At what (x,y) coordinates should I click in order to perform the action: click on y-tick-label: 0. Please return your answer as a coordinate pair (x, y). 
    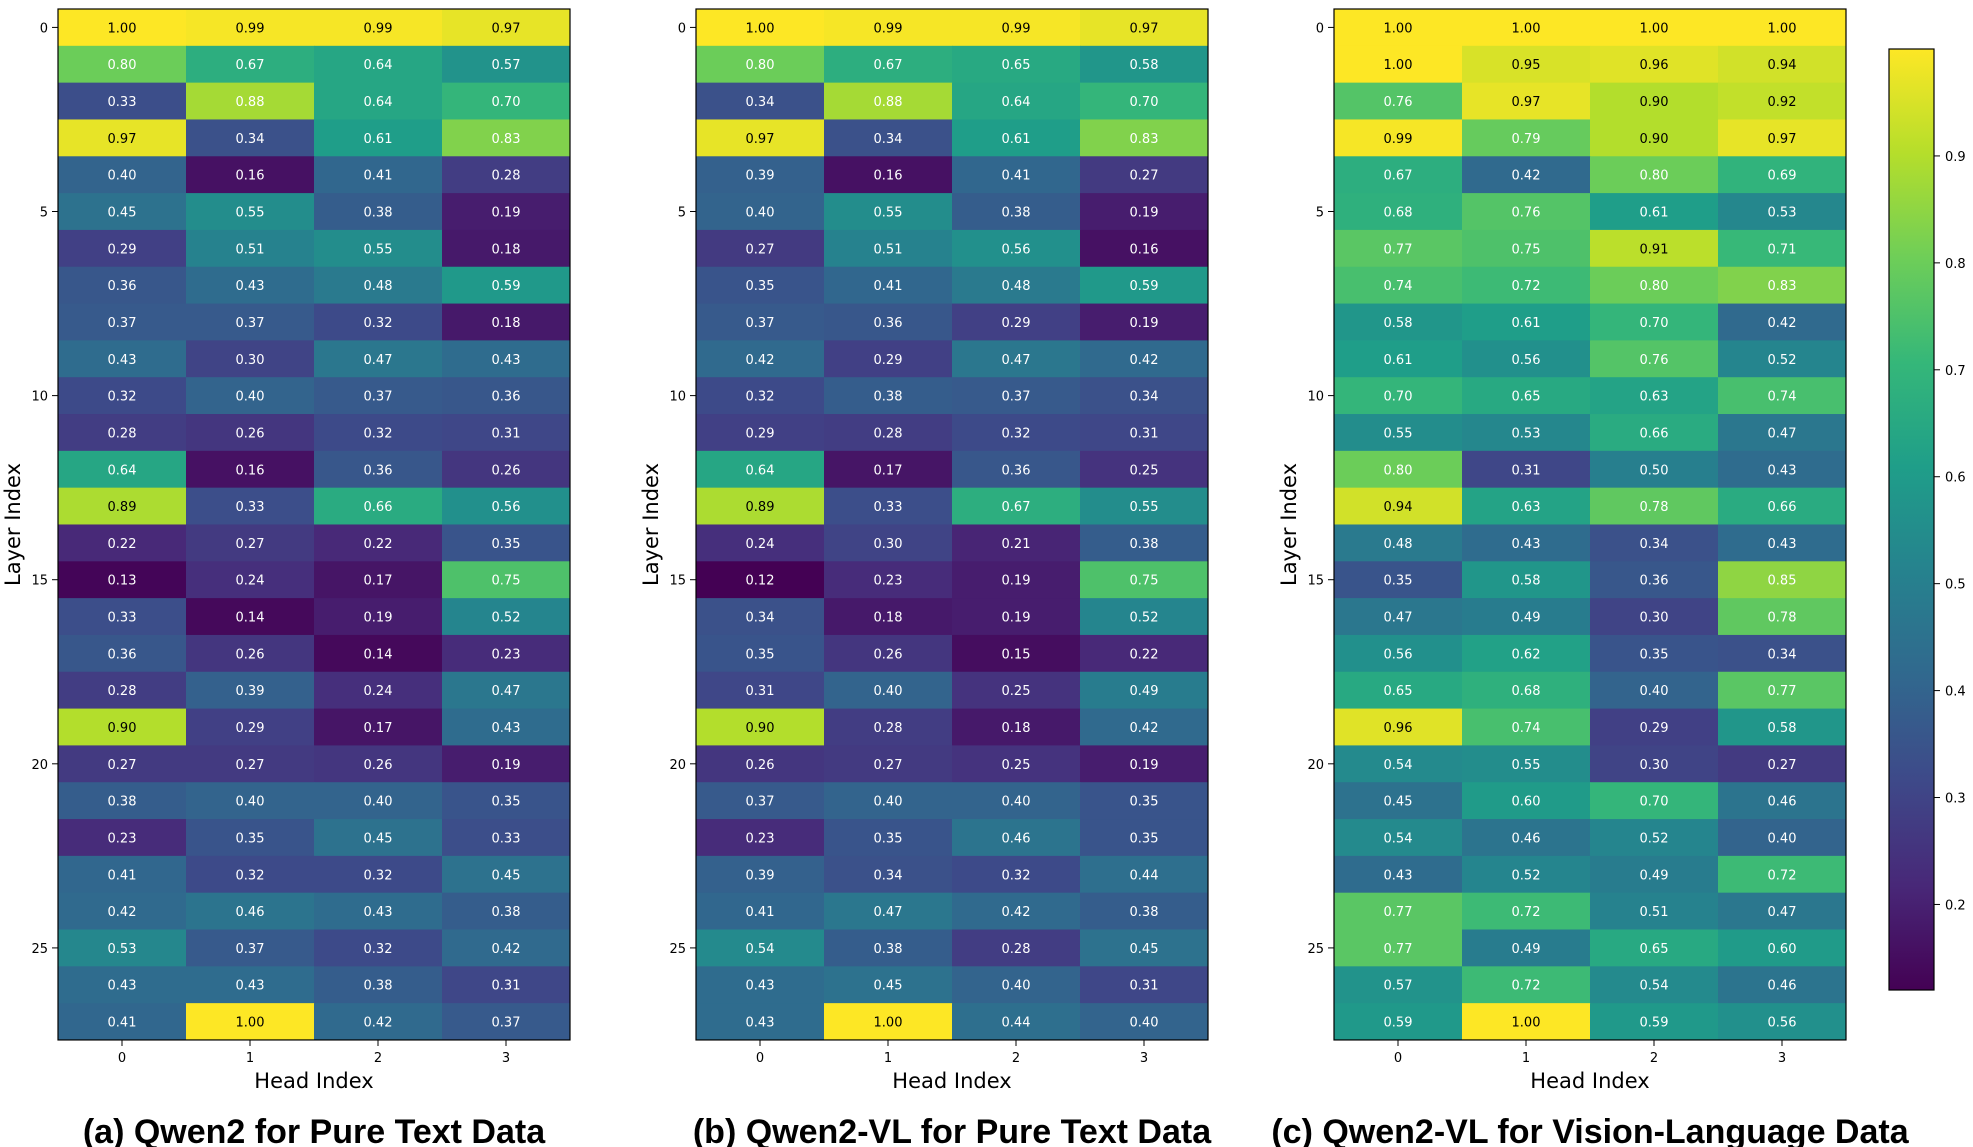
    Looking at the image, I should click on (44, 28).